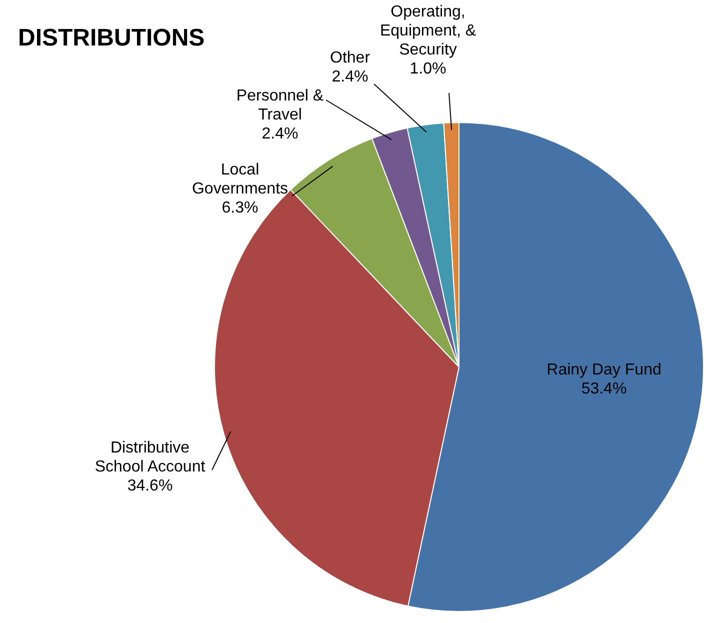 The width and height of the screenshot is (706, 623). Describe the element at coordinates (604, 389) in the screenshot. I see `data-label: 53.4%` at that location.